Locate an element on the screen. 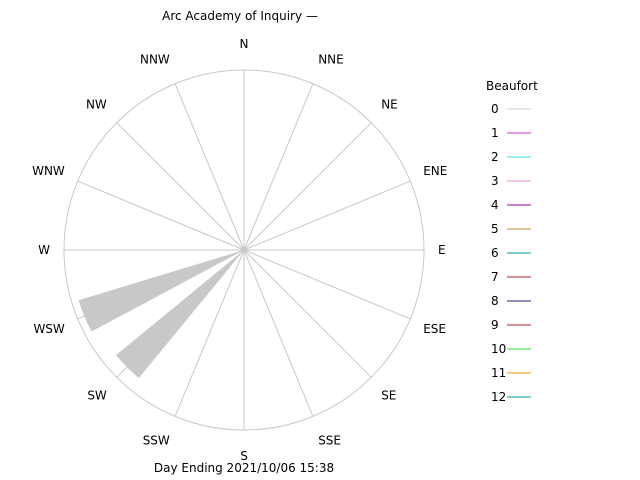 The image size is (640, 480). direction-label-ne: NE is located at coordinates (389, 104).